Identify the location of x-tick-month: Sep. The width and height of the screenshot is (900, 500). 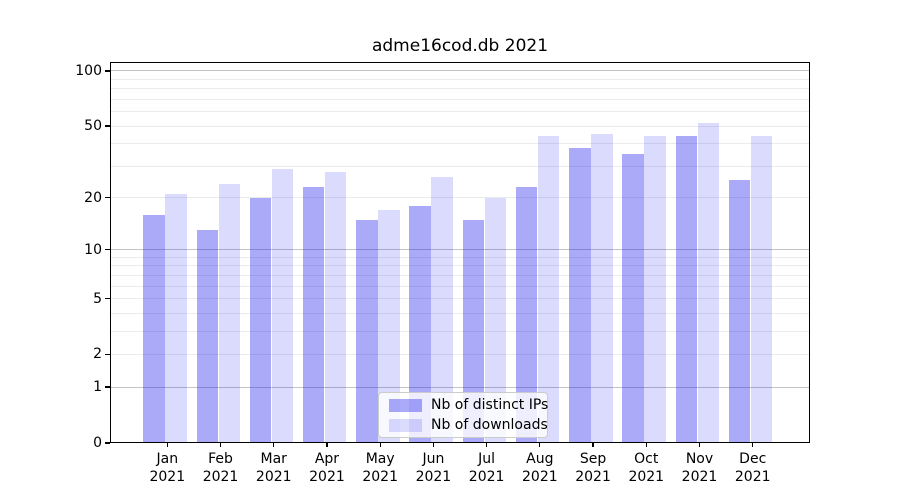
(593, 459).